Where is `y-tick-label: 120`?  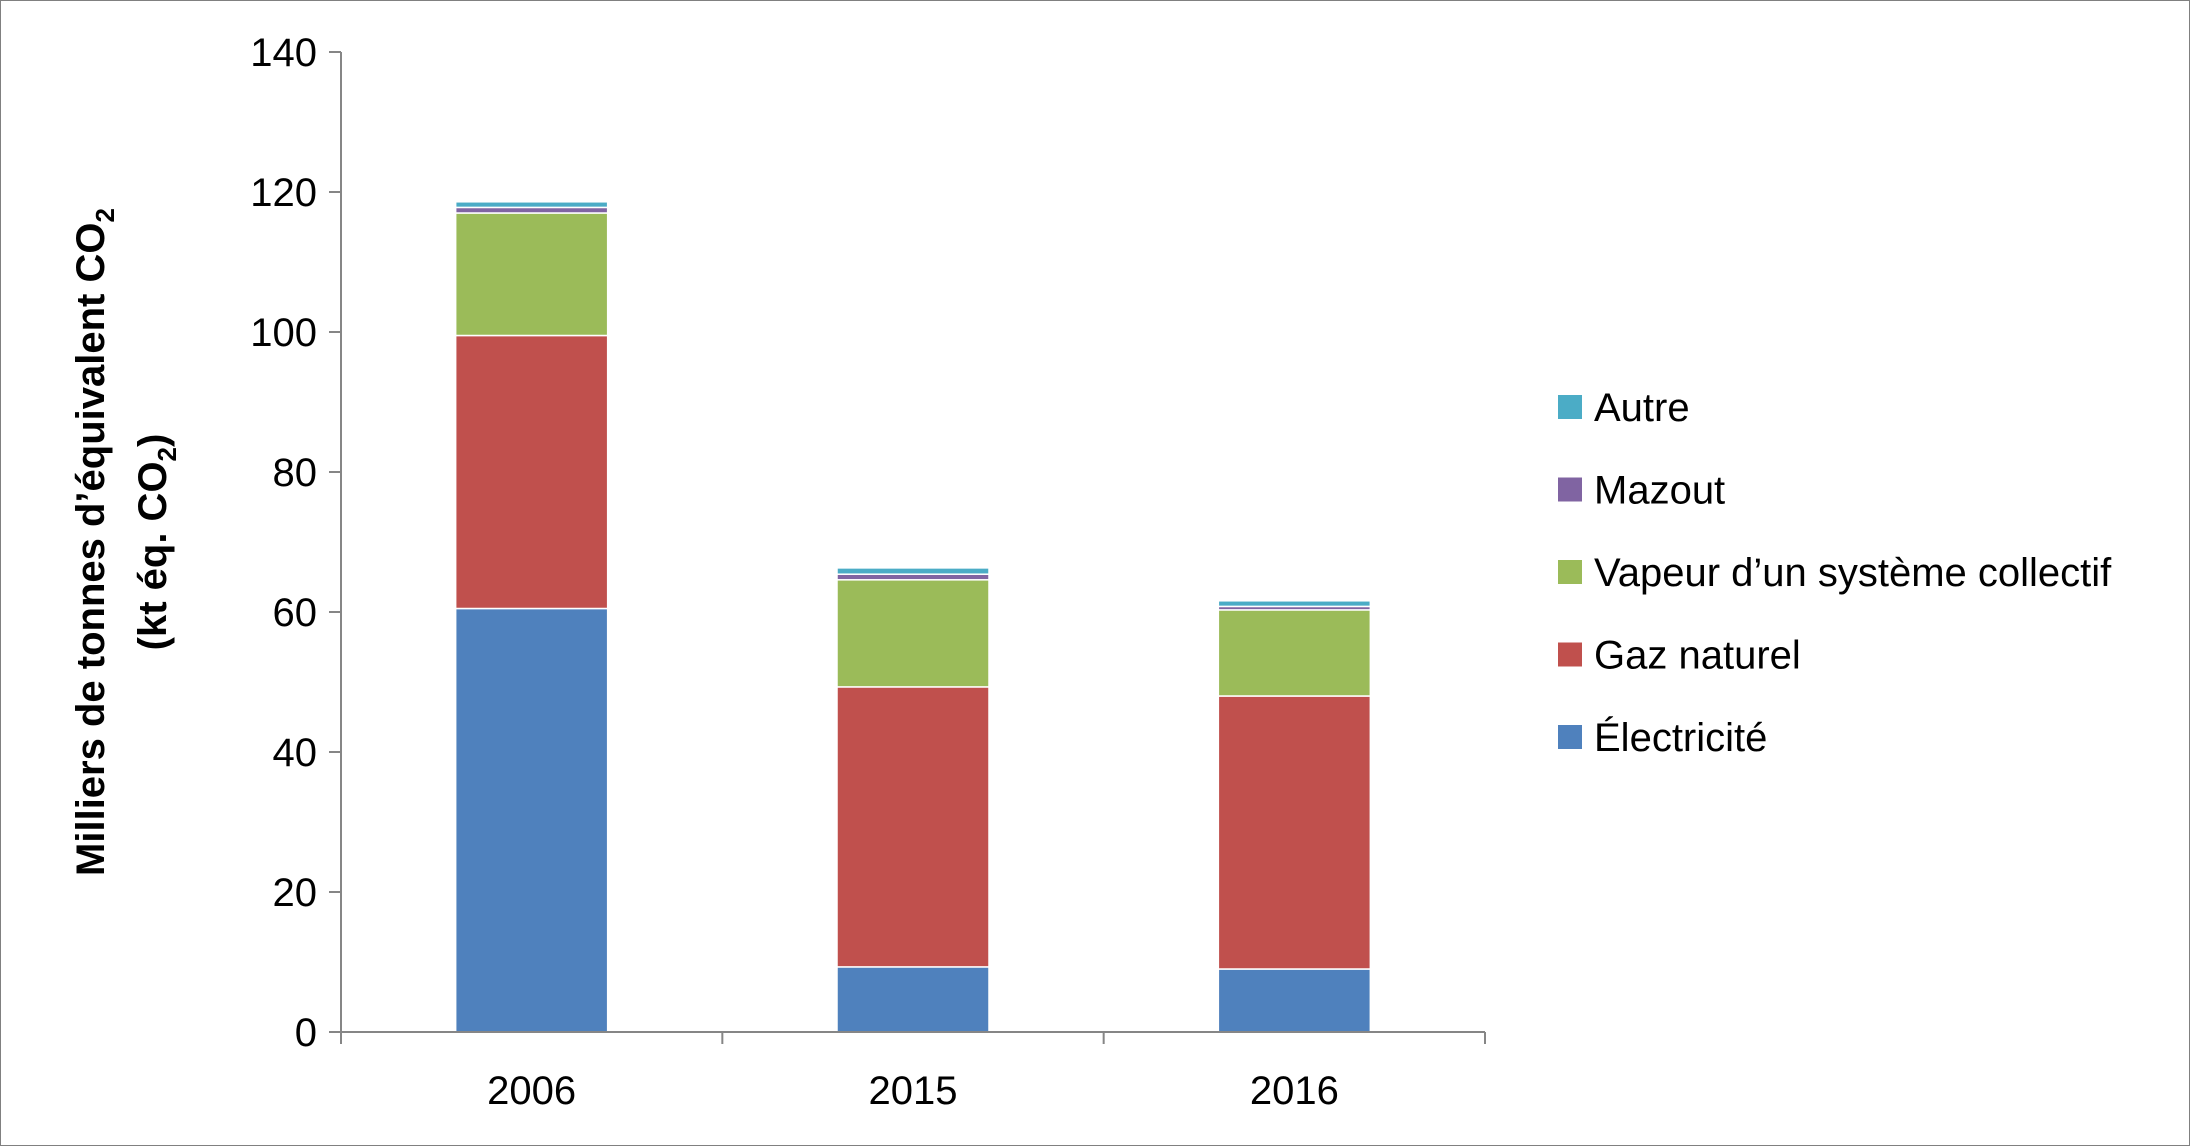
y-tick-label: 120 is located at coordinates (283, 193).